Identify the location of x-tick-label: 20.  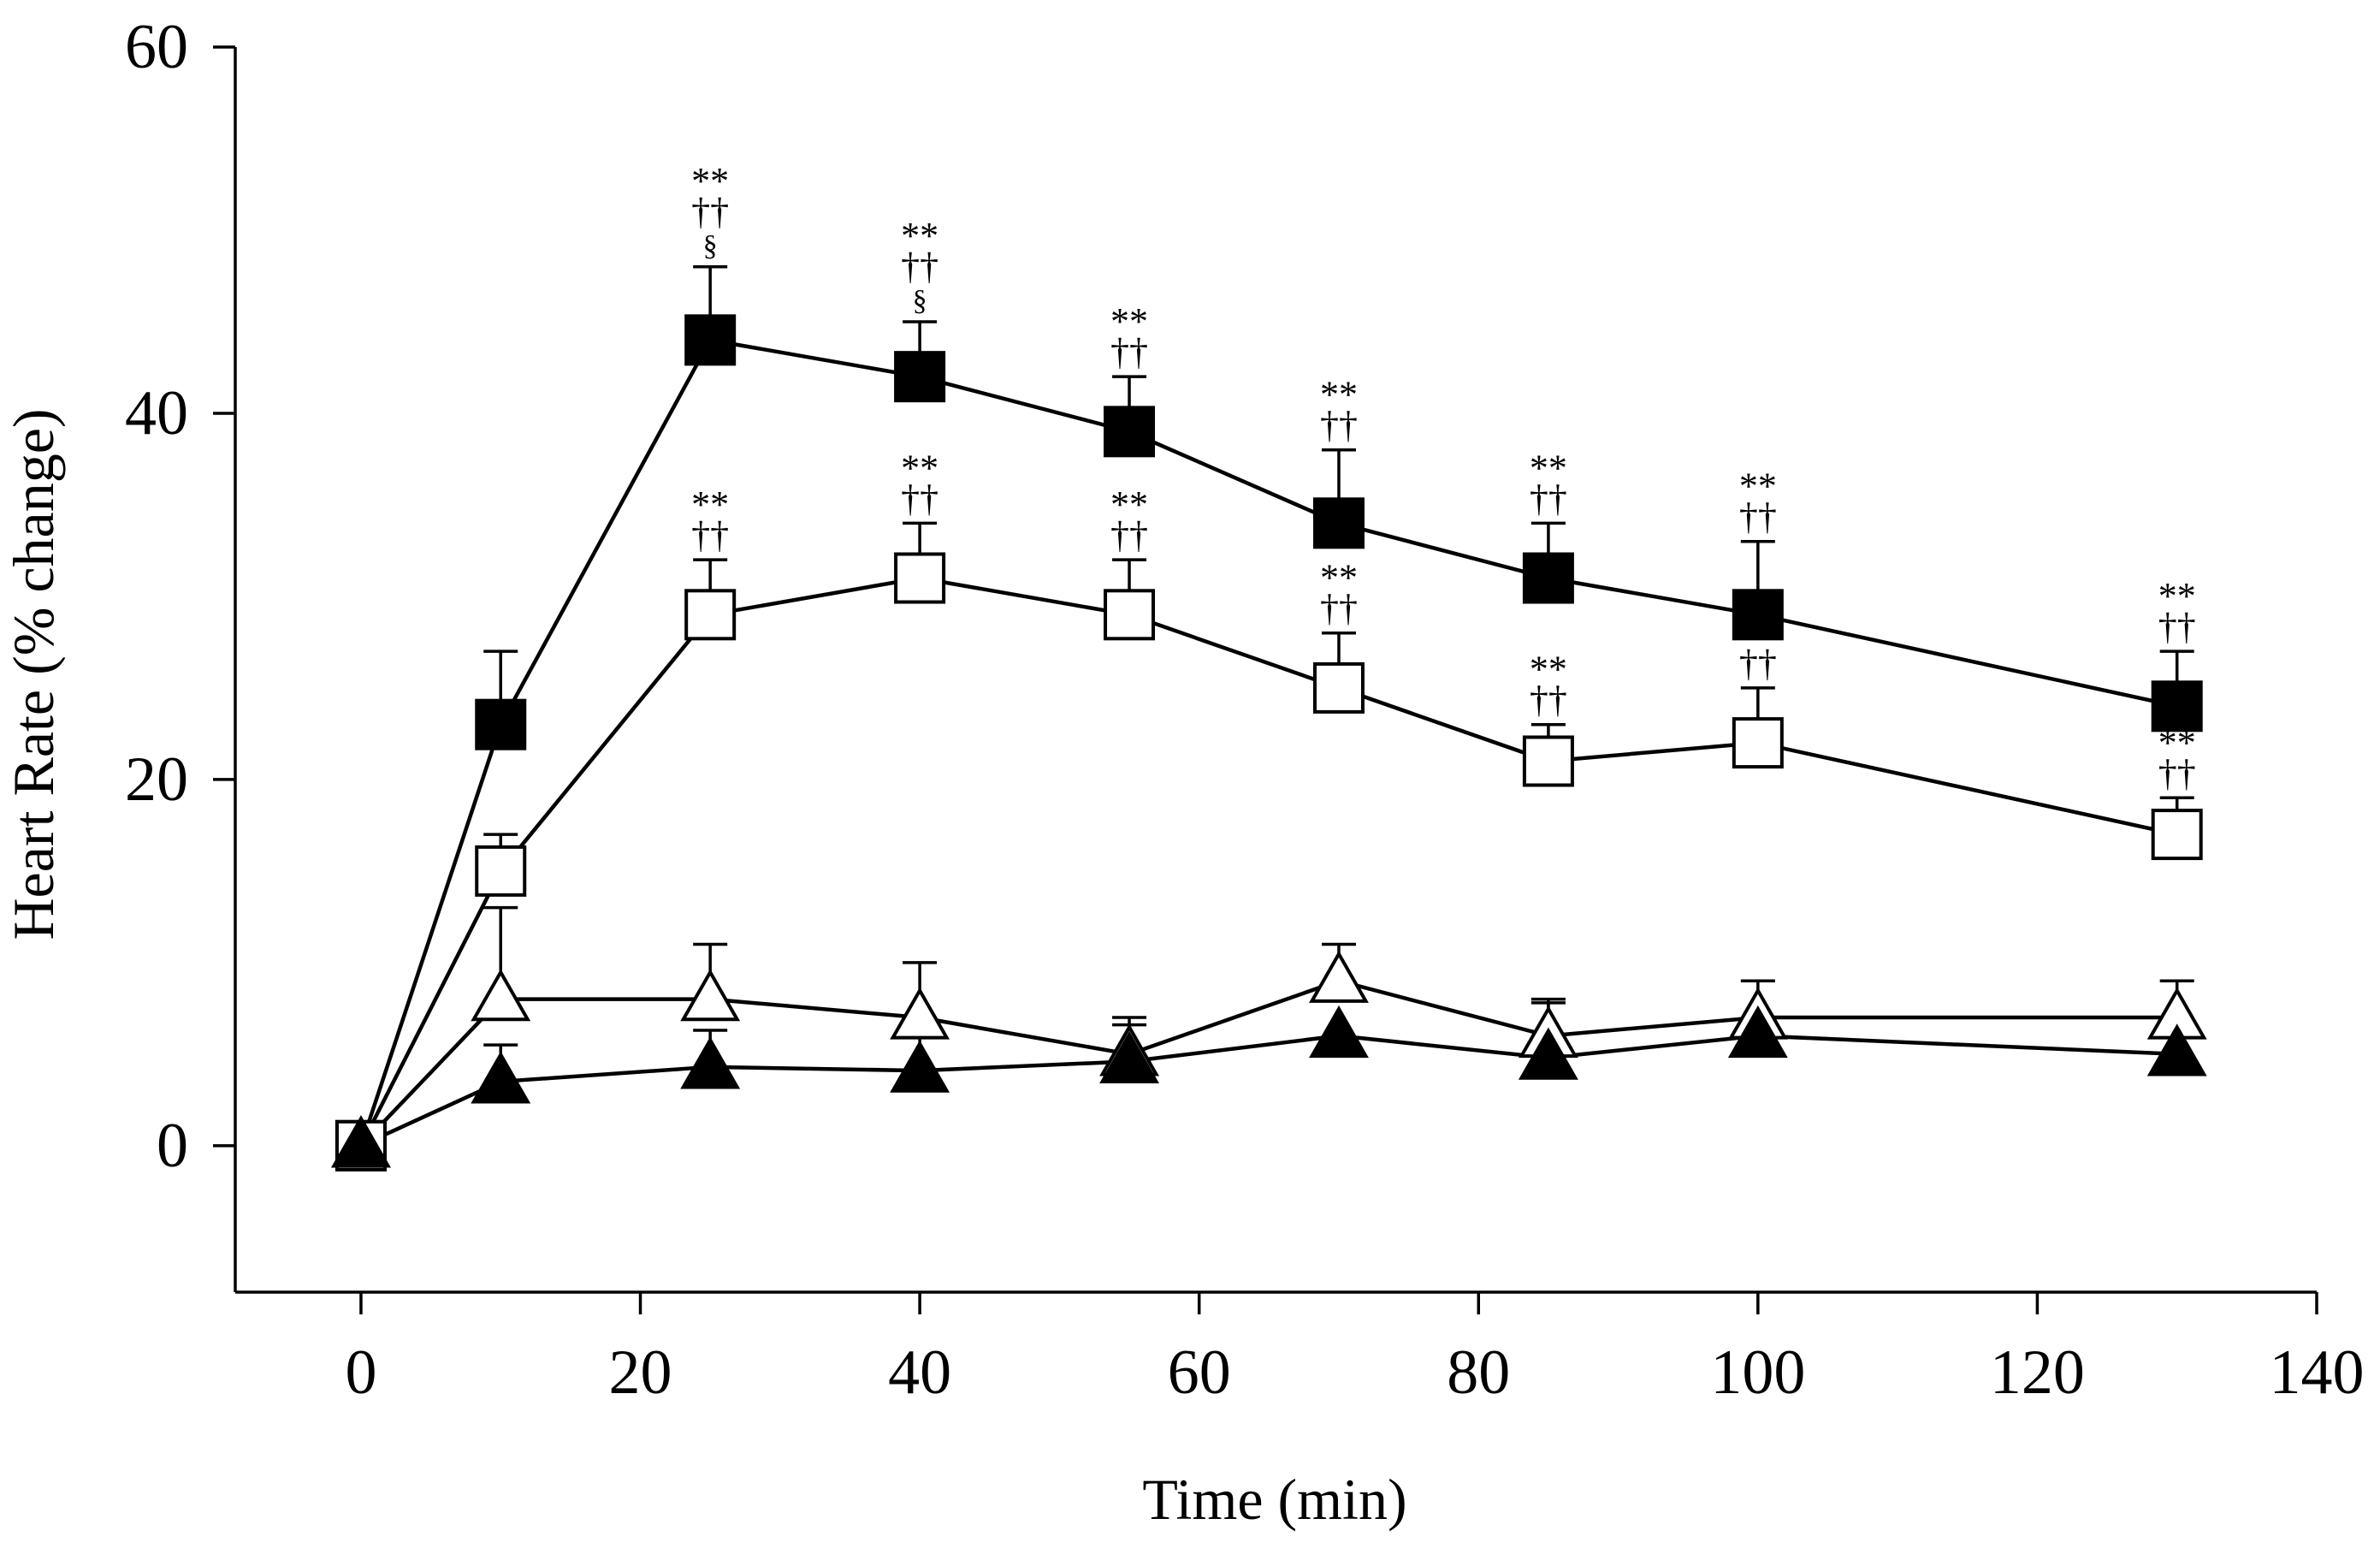
(640, 1373).